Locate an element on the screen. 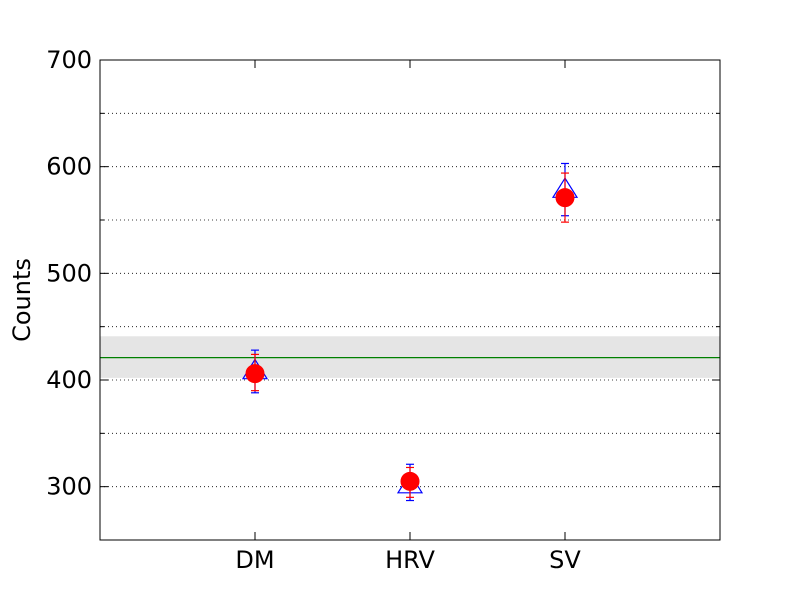  y-tick-label: 700 is located at coordinates (69, 60).